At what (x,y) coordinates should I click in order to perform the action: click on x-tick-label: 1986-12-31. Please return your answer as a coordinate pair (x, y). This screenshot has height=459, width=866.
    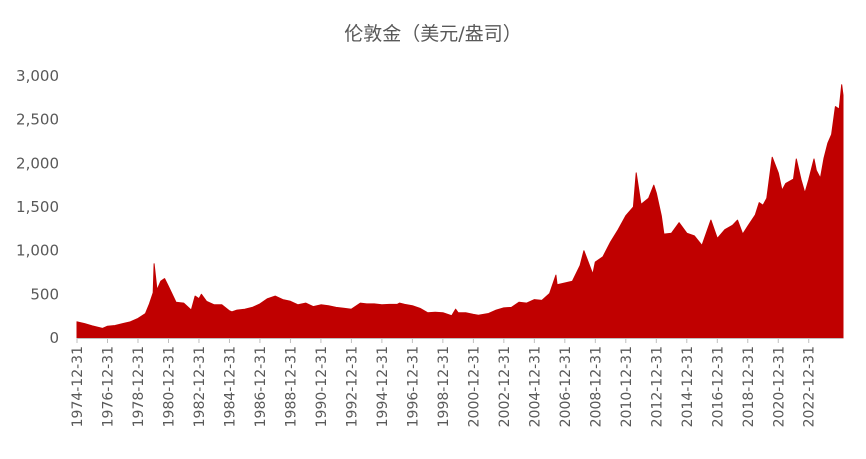
    Looking at the image, I should click on (261, 386).